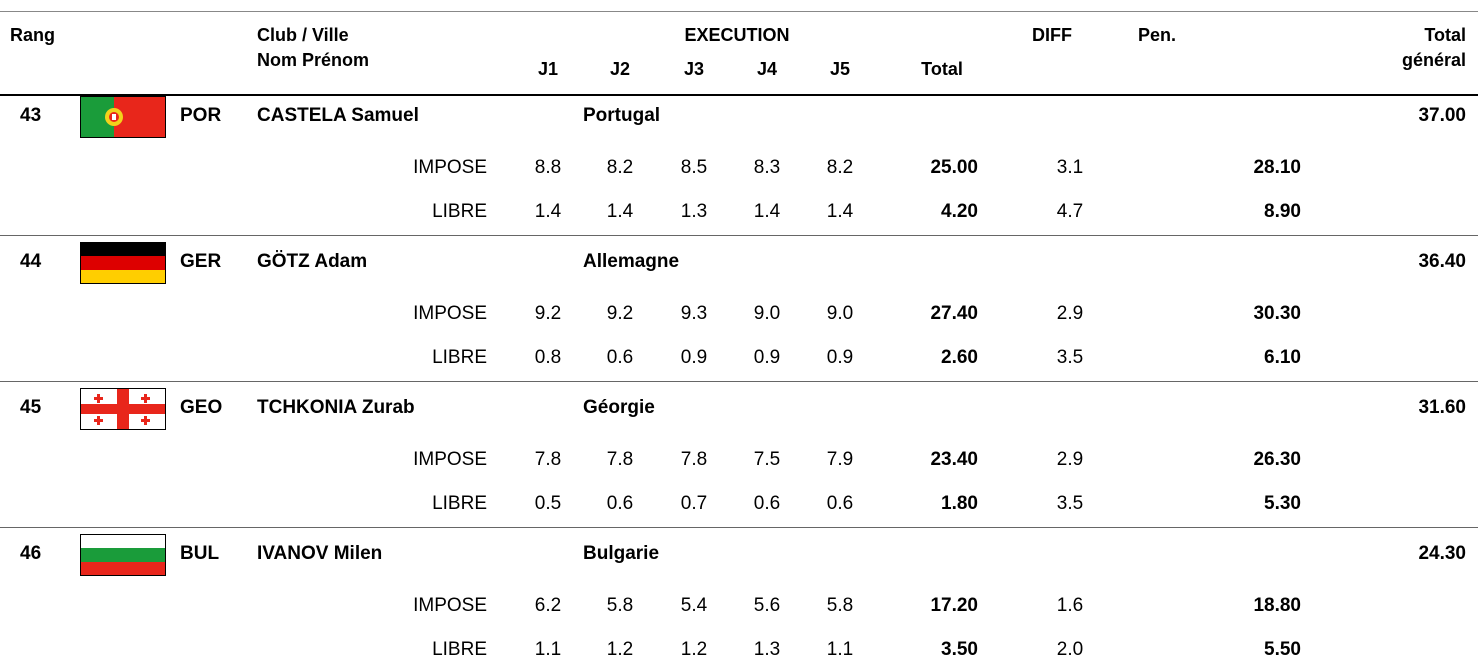  I want to click on judge-score: 6.2, so click(548, 605).